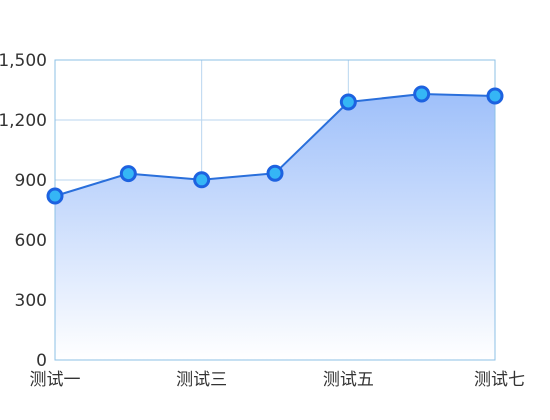 Image resolution: width=550 pixels, height=420 pixels. What do you see at coordinates (31, 301) in the screenshot?
I see `y-tick-label: 300` at bounding box center [31, 301].